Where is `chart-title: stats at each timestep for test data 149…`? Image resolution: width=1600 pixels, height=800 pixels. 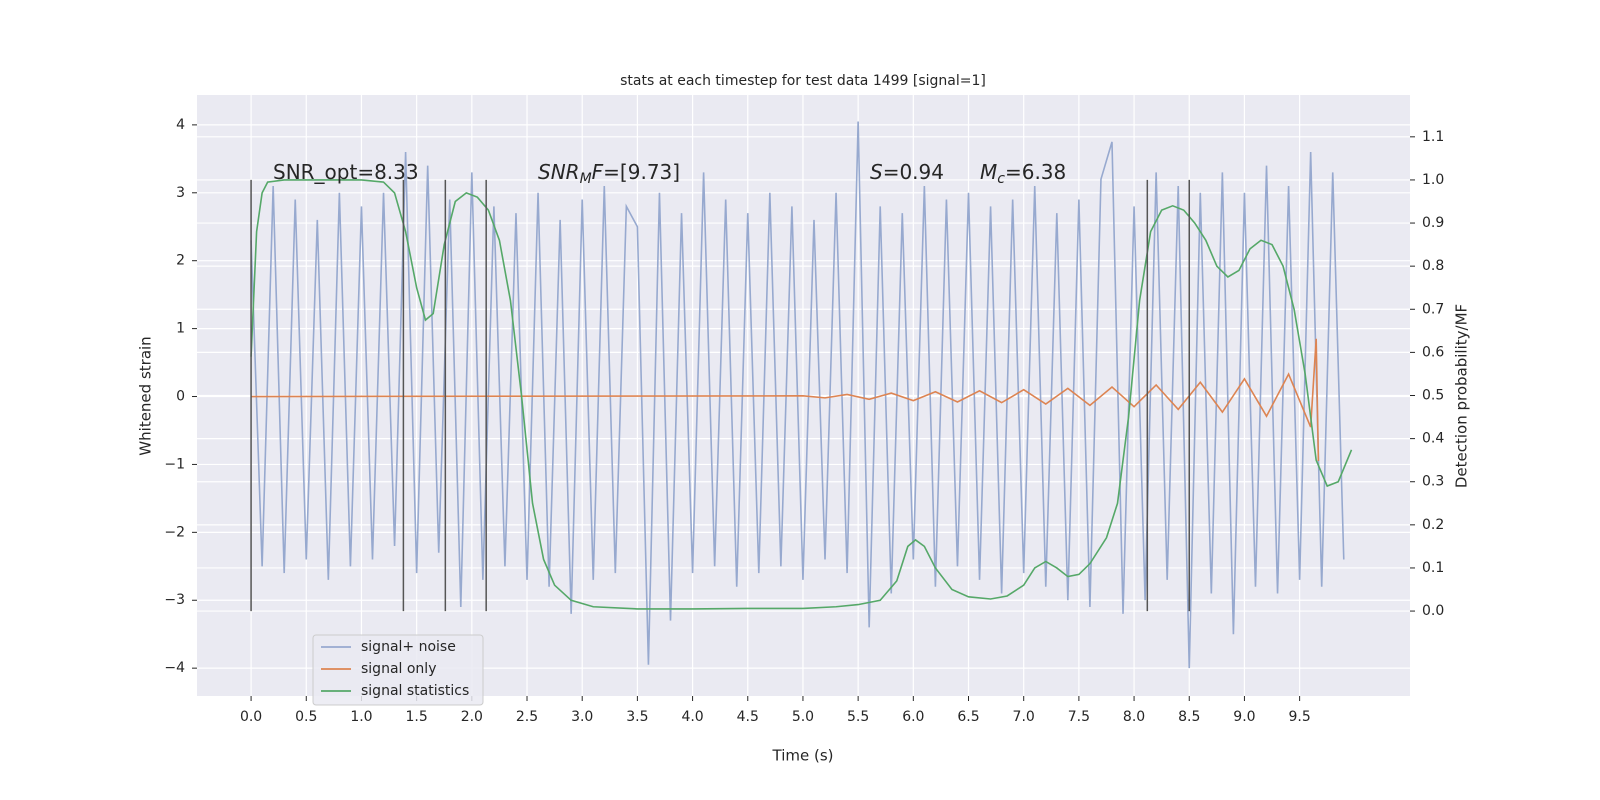 chart-title: stats at each timestep for test data 149… is located at coordinates (803, 81).